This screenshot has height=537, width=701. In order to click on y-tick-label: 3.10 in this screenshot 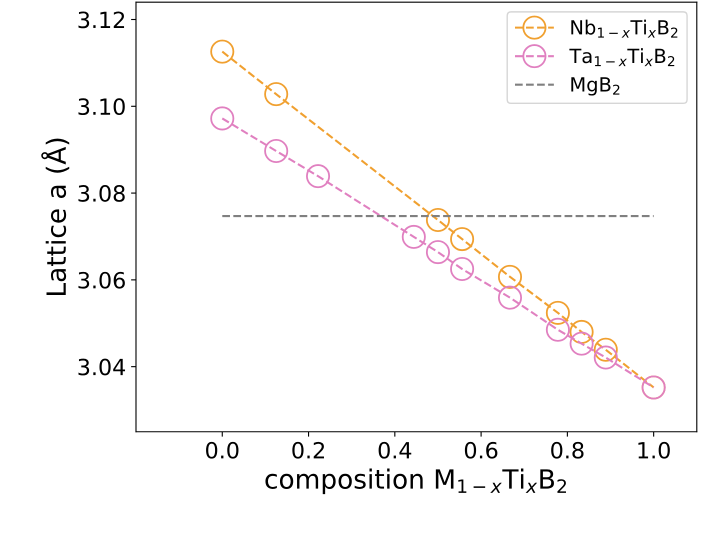, I will do `click(101, 107)`.